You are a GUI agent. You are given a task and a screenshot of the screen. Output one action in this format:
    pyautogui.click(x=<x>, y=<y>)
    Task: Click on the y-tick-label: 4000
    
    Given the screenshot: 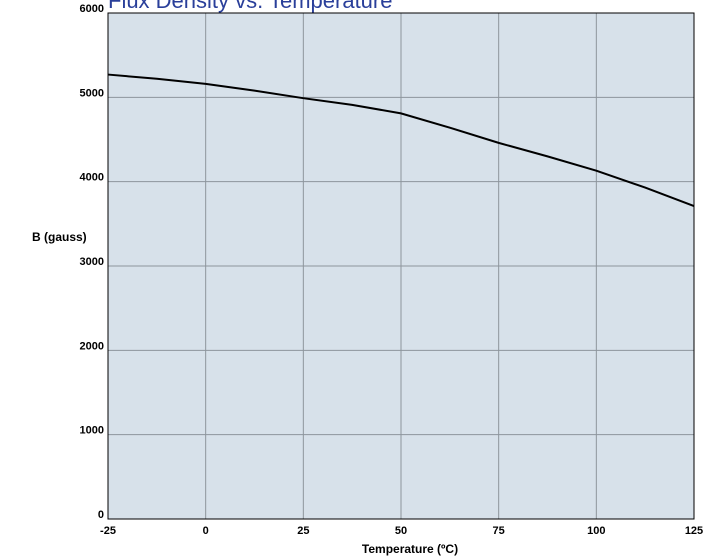 What is the action you would take?
    pyautogui.click(x=92, y=178)
    